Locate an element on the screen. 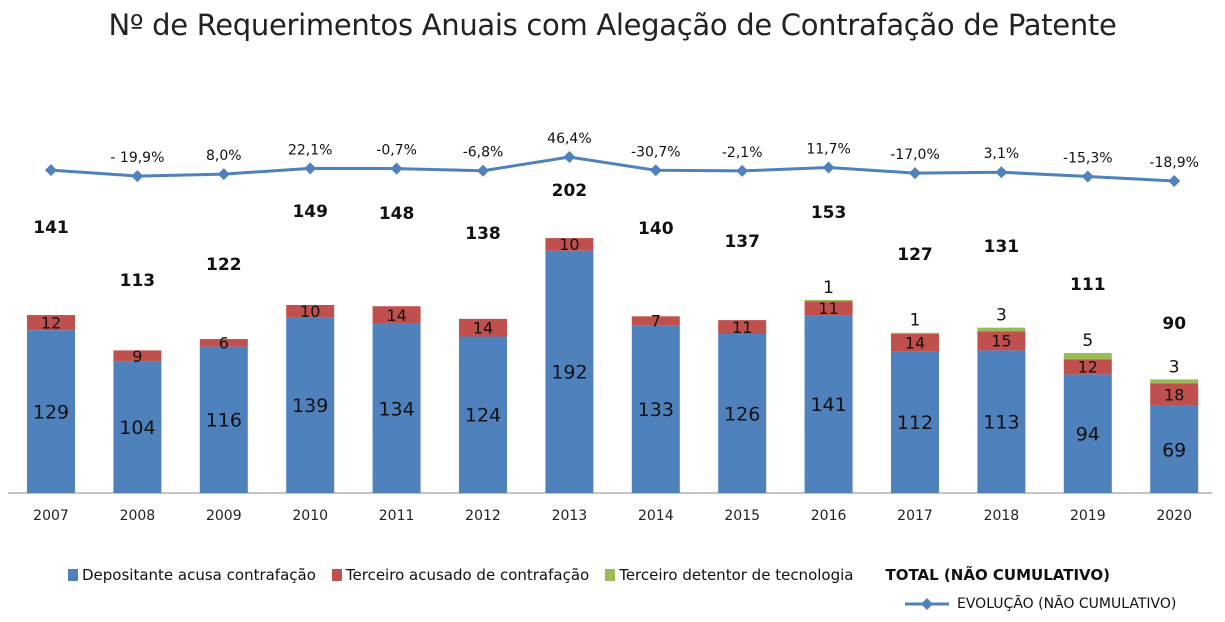 The image size is (1225, 622). x-tick-label: 2020 is located at coordinates (1174, 516).